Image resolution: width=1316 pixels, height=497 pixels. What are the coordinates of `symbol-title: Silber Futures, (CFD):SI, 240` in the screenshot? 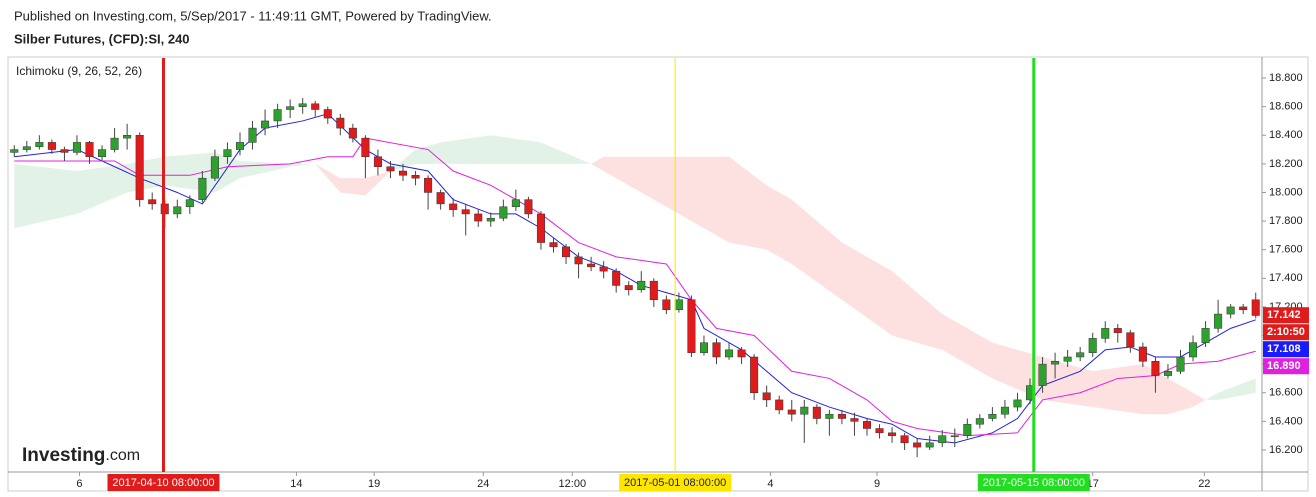 It's located at (102, 38).